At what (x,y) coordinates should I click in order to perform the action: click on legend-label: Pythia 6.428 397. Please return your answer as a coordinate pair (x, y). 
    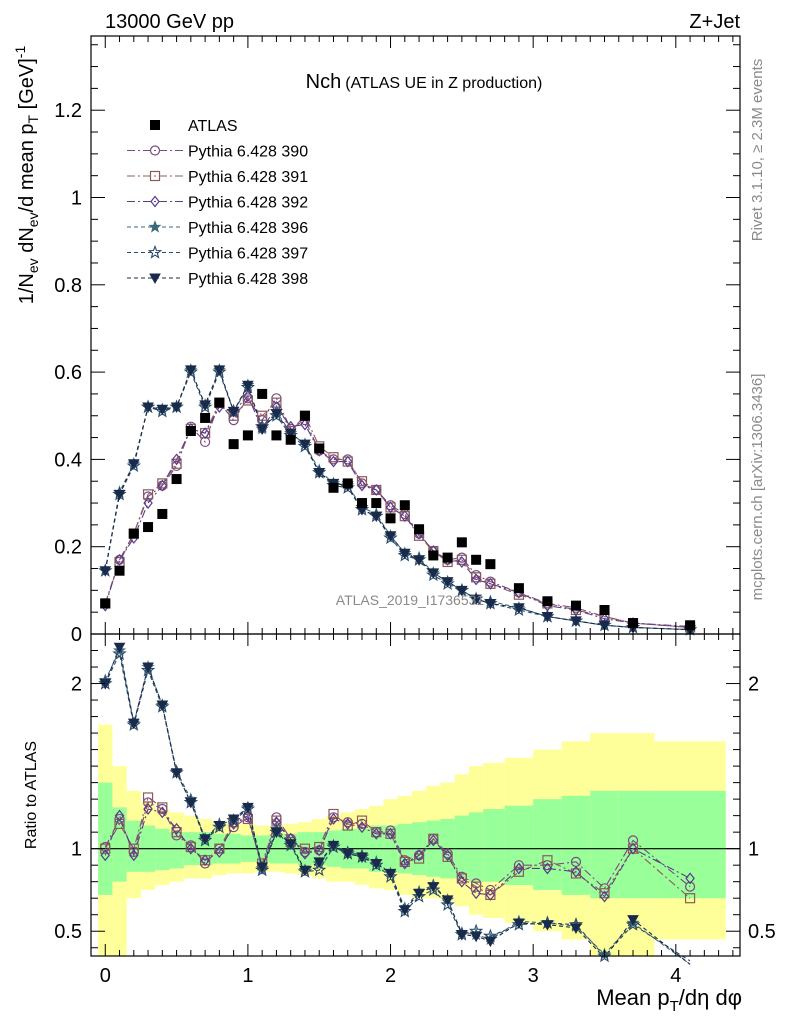
    Looking at the image, I should click on (248, 254).